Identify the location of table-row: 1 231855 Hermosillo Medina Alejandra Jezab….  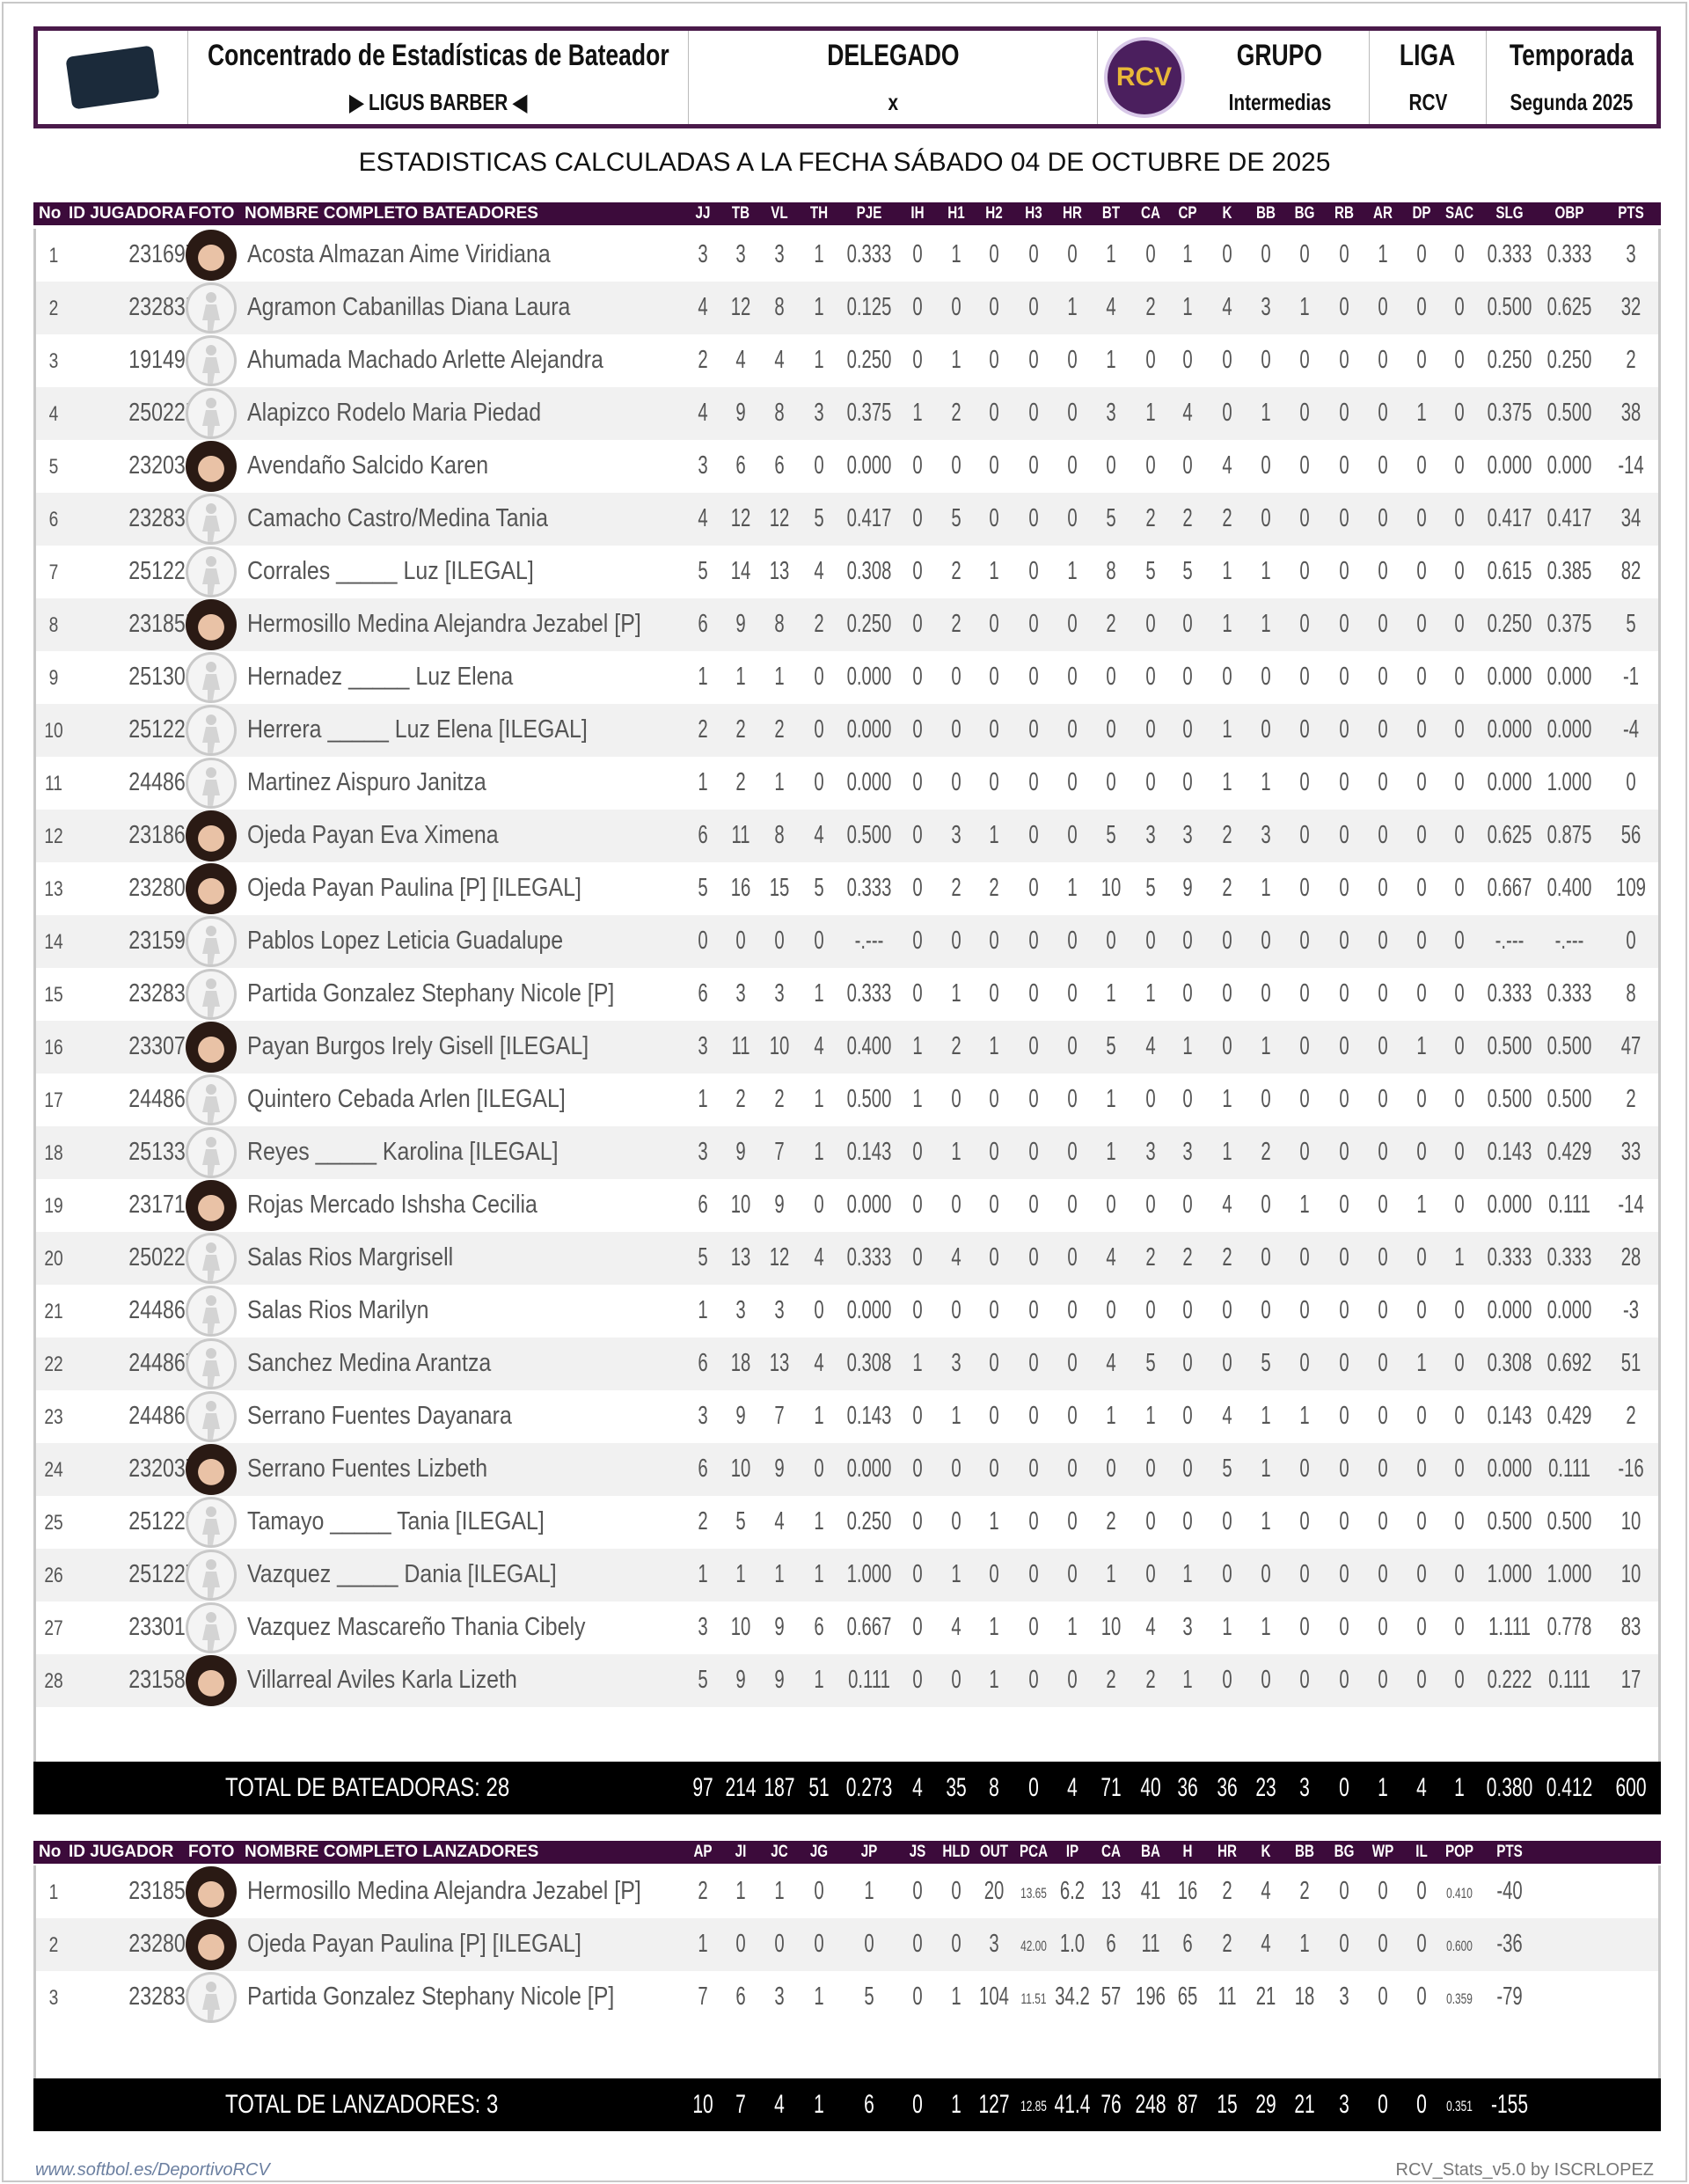
(847, 1891).